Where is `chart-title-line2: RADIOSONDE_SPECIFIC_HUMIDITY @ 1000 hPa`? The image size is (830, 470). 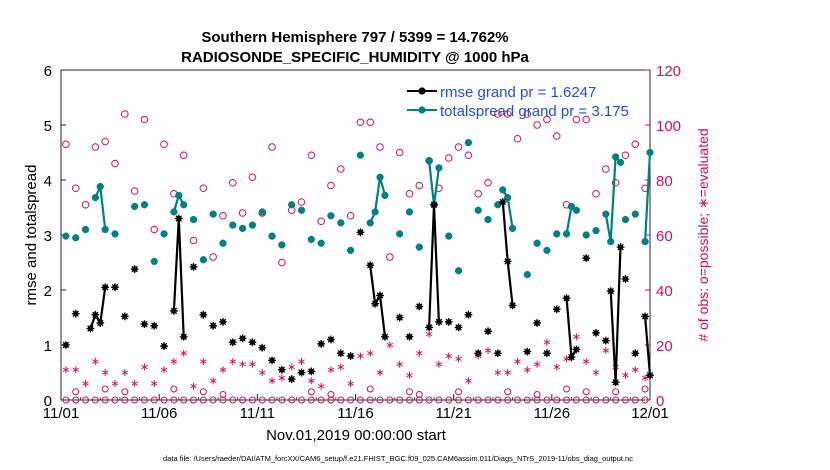 chart-title-line2: RADIOSONDE_SPECIFIC_HUMIDITY @ 1000 hPa is located at coordinates (355, 57).